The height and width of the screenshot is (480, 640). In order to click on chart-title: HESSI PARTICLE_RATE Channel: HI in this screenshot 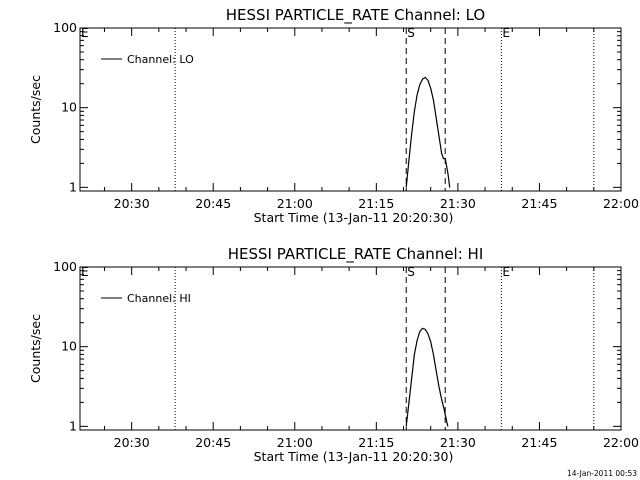, I will do `click(356, 254)`.